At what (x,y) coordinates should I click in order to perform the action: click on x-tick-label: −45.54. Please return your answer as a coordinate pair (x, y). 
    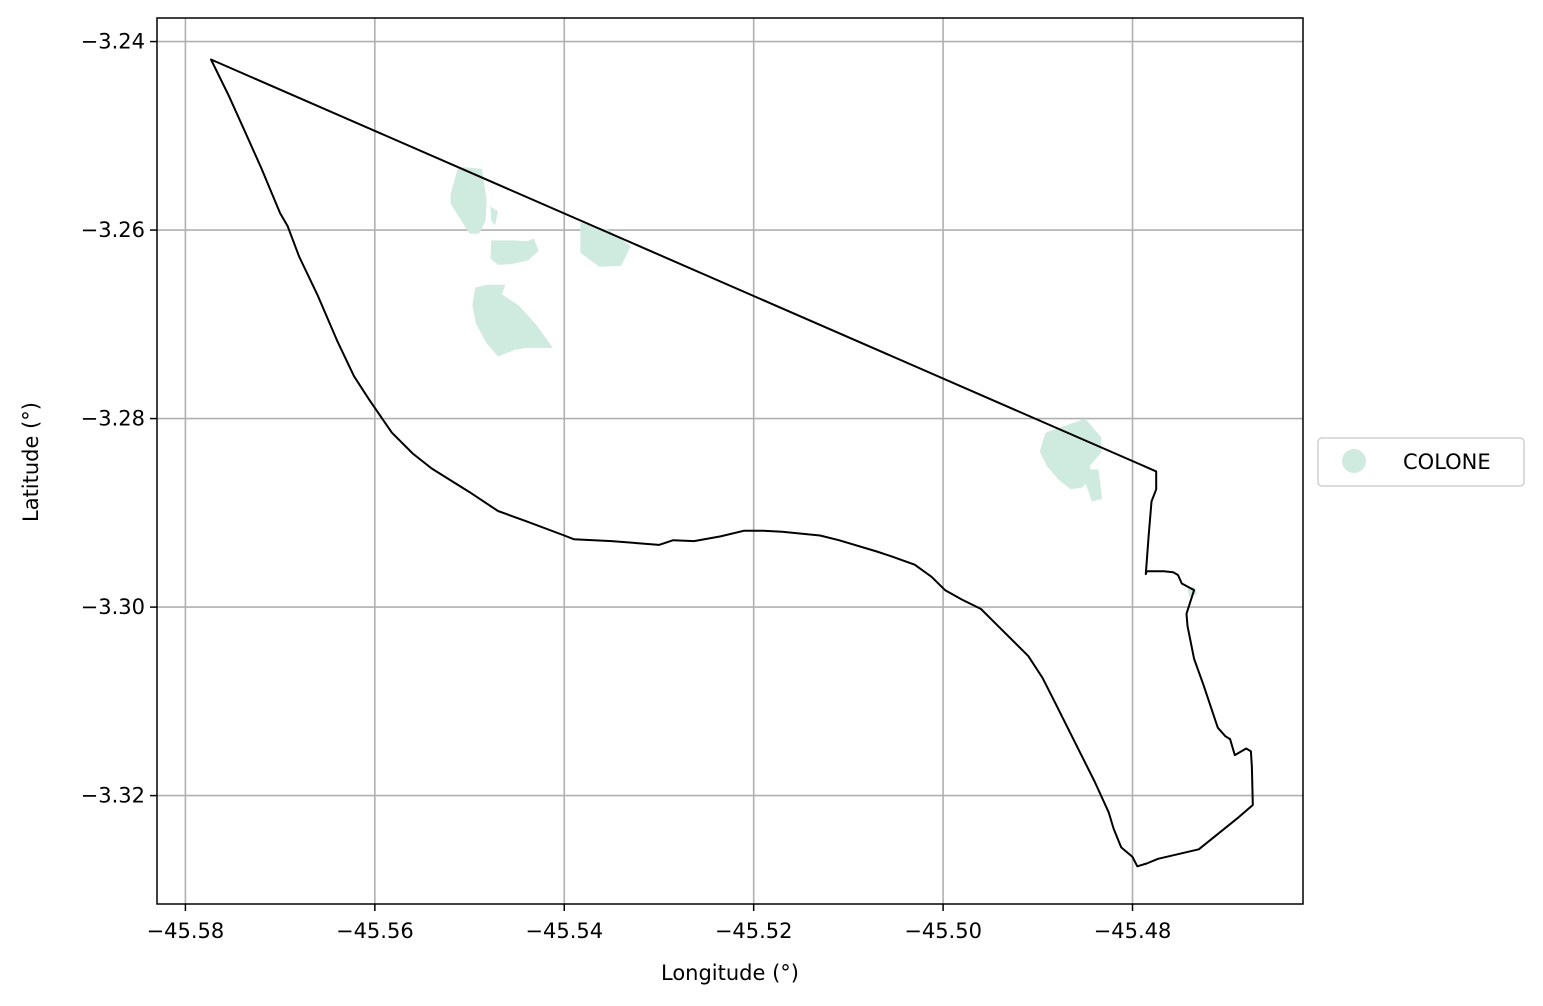
    Looking at the image, I should click on (564, 931).